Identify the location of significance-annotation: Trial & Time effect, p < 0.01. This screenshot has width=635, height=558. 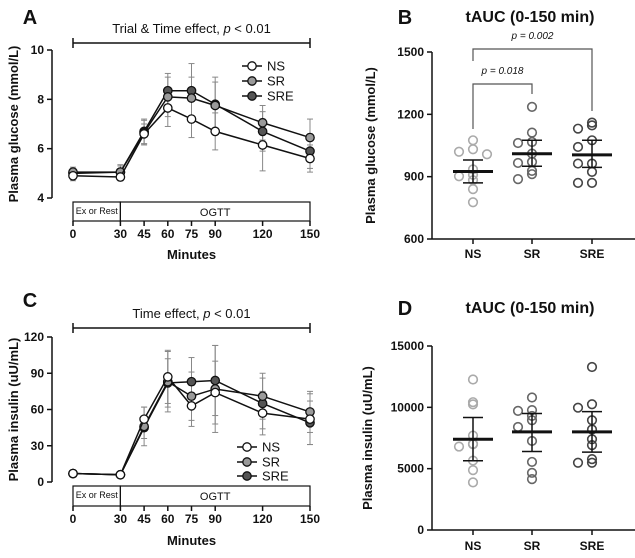
(191, 28).